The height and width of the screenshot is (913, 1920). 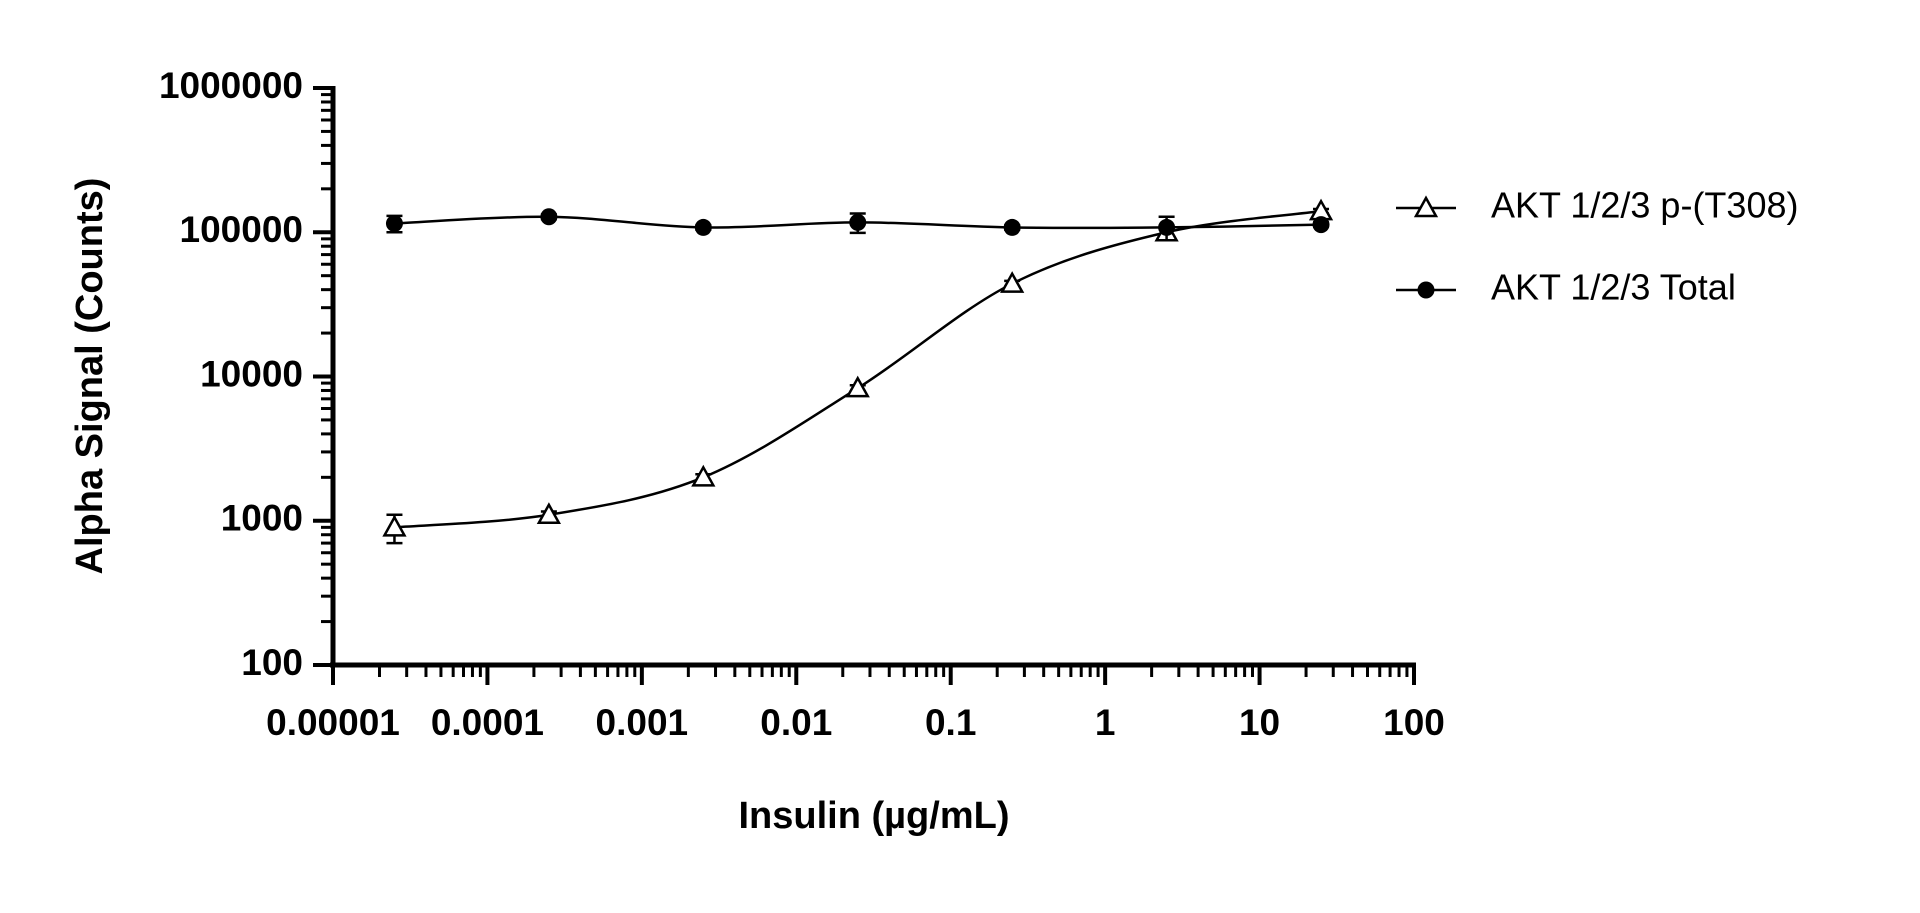 I want to click on y-axis-title: Alpha Signal (Counts), so click(x=90, y=376).